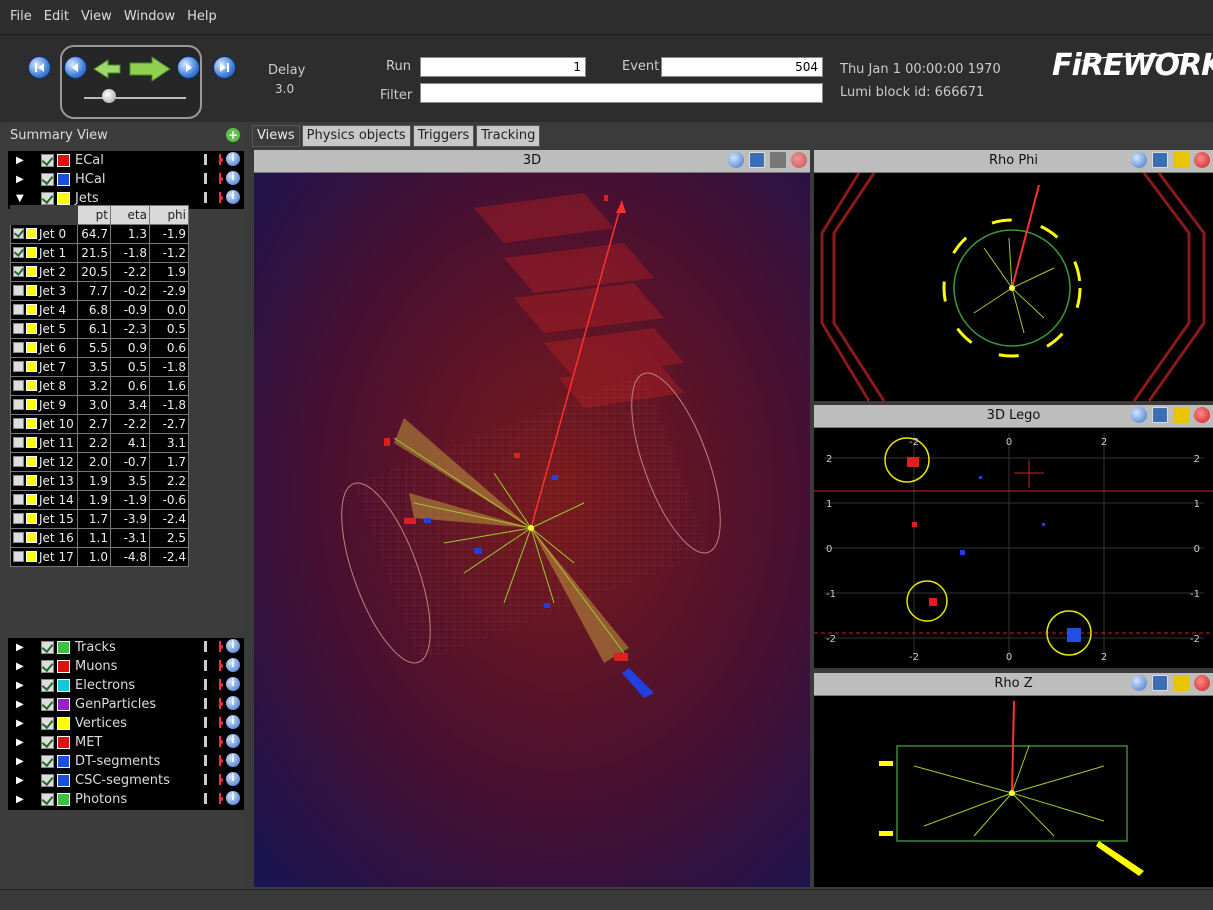 The image size is (1213, 910). What do you see at coordinates (130, 215) in the screenshot?
I see `col-eta: eta` at bounding box center [130, 215].